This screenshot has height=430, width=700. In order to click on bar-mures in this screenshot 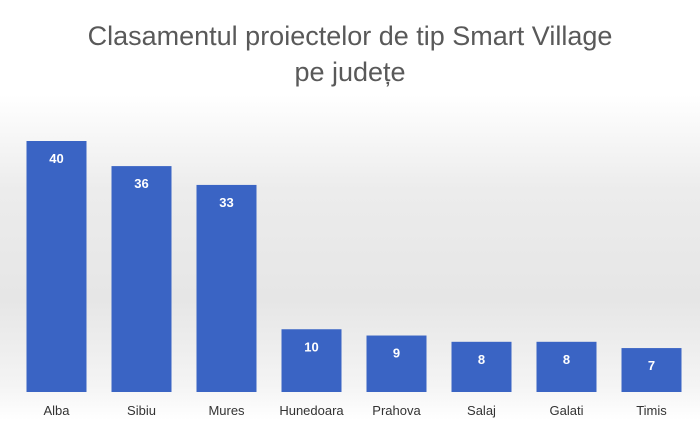, I will do `click(226, 288)`.